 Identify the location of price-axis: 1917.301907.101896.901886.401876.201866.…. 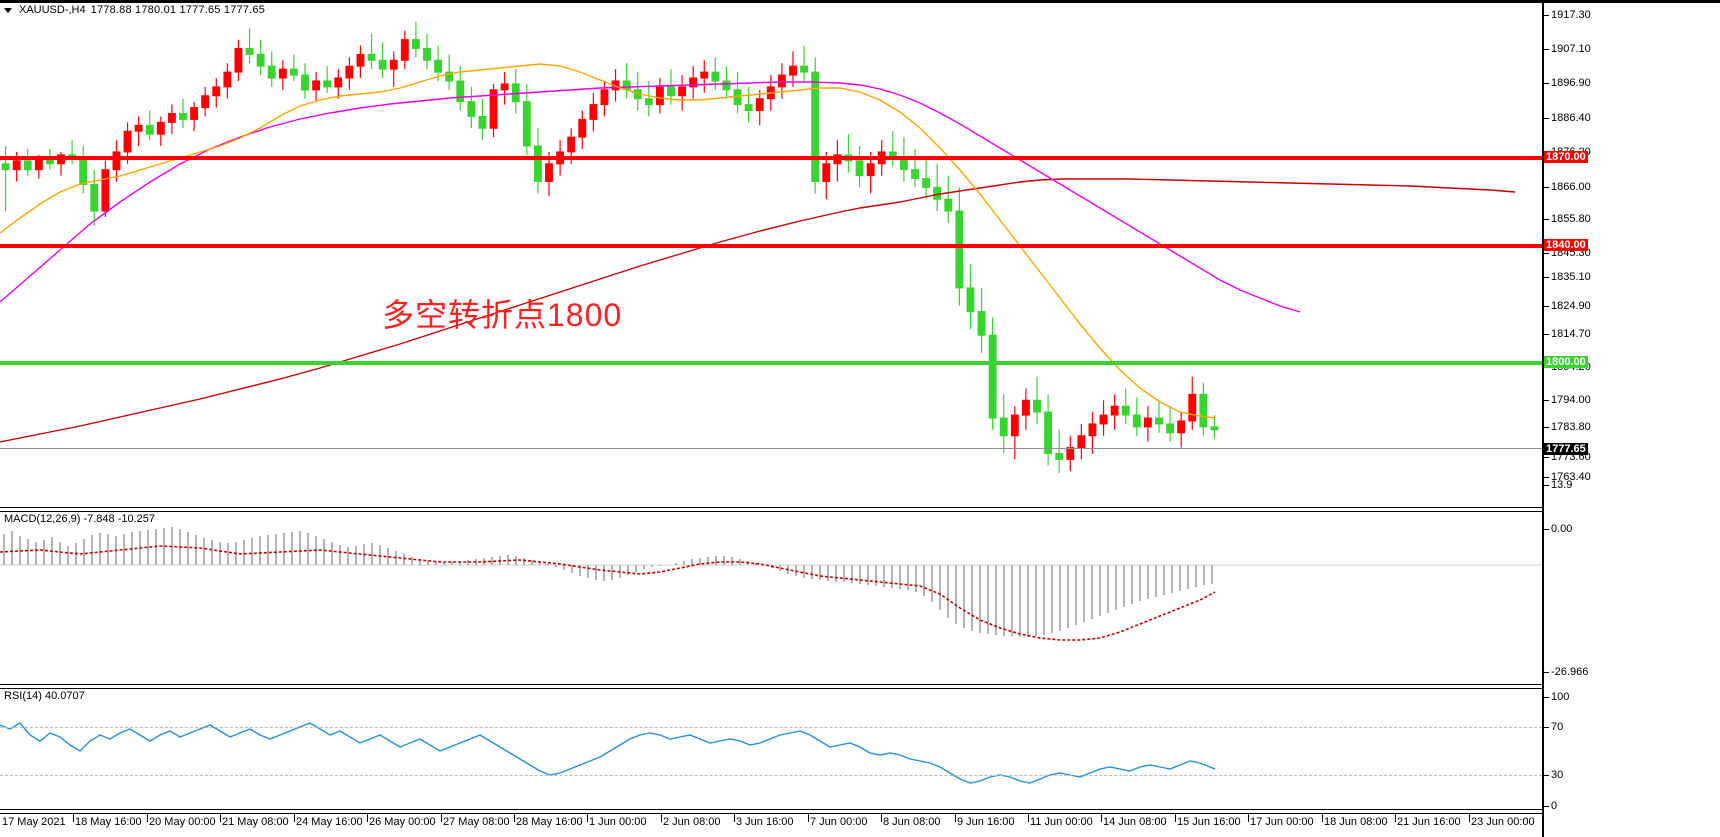
(1631, 420).